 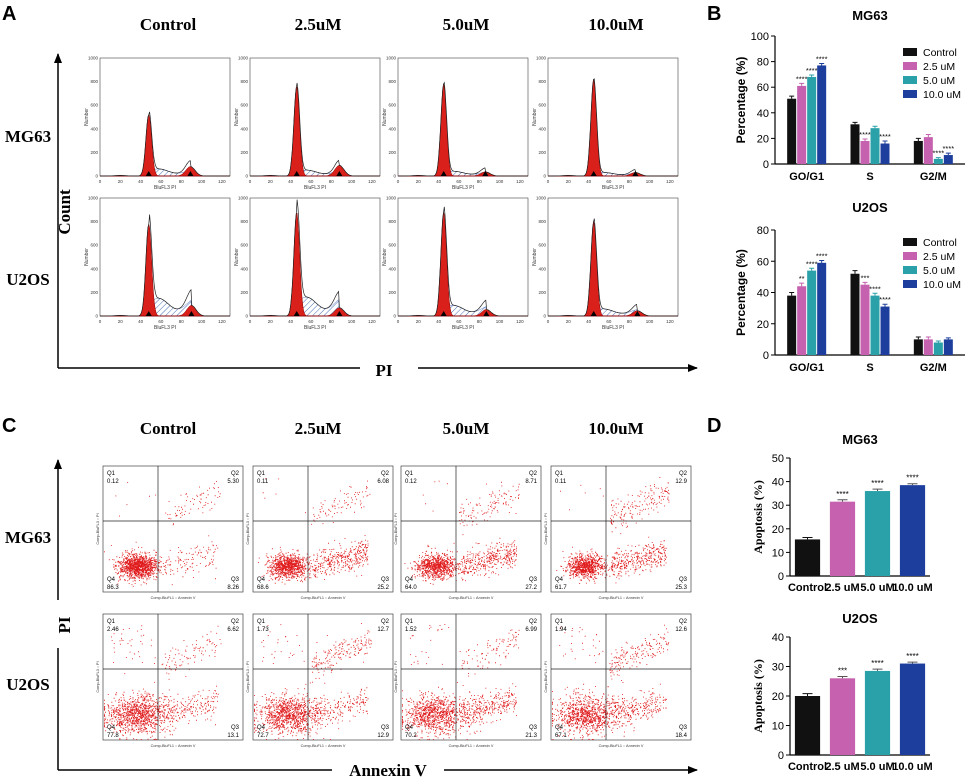 What do you see at coordinates (541, 58) in the screenshot?
I see `histogram-y-tick: 1000` at bounding box center [541, 58].